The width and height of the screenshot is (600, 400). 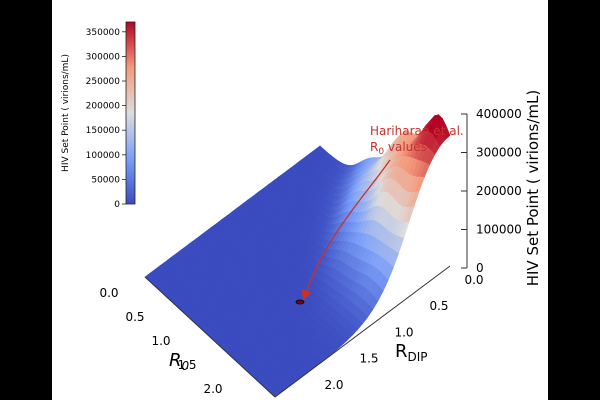 What do you see at coordinates (411, 352) in the screenshot?
I see `rdip-axis-label: RDIP` at bounding box center [411, 352].